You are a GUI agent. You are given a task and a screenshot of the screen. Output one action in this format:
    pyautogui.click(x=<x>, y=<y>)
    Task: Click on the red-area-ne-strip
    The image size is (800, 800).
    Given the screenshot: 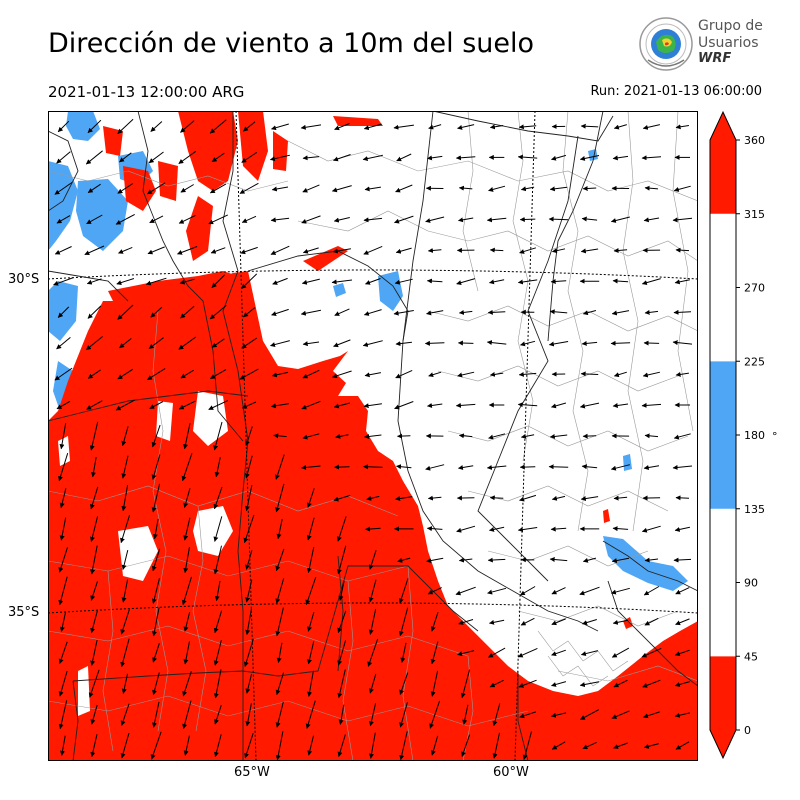 What is the action you would take?
    pyautogui.click(x=358, y=121)
    